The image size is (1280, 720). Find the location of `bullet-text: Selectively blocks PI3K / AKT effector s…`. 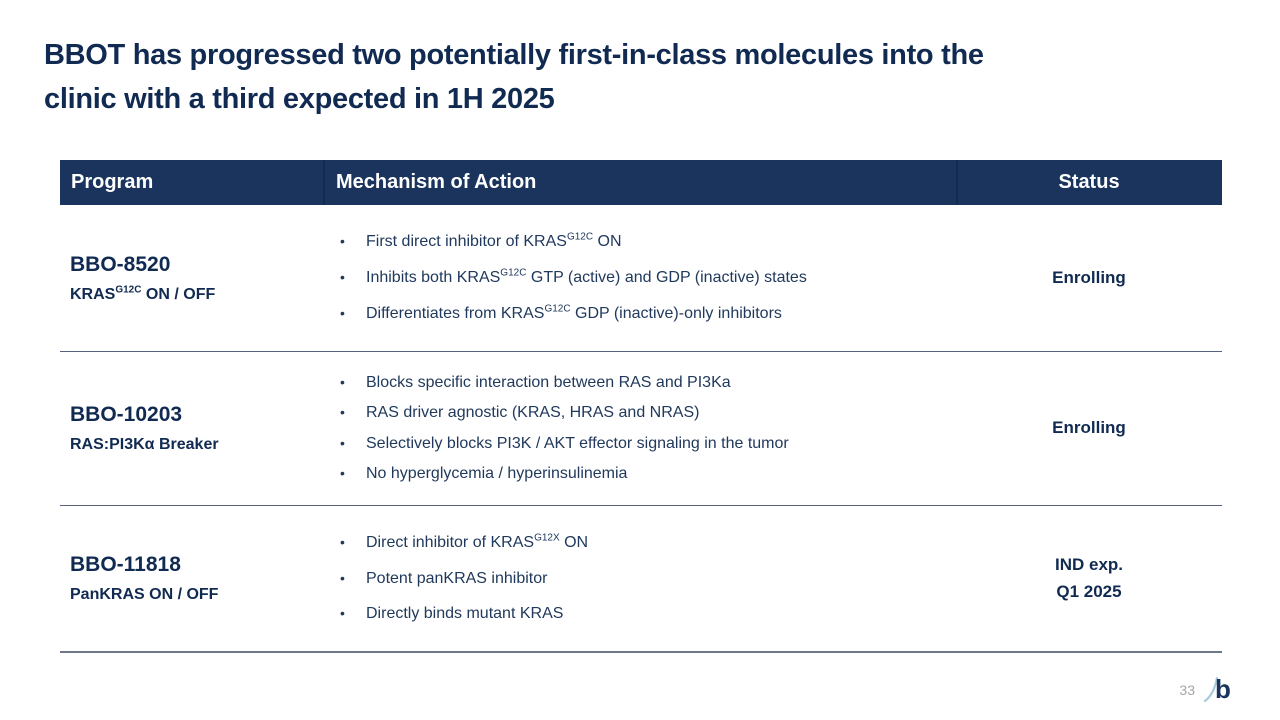

bullet-text: Selectively blocks PI3K / AKT effector s… is located at coordinates (577, 443).